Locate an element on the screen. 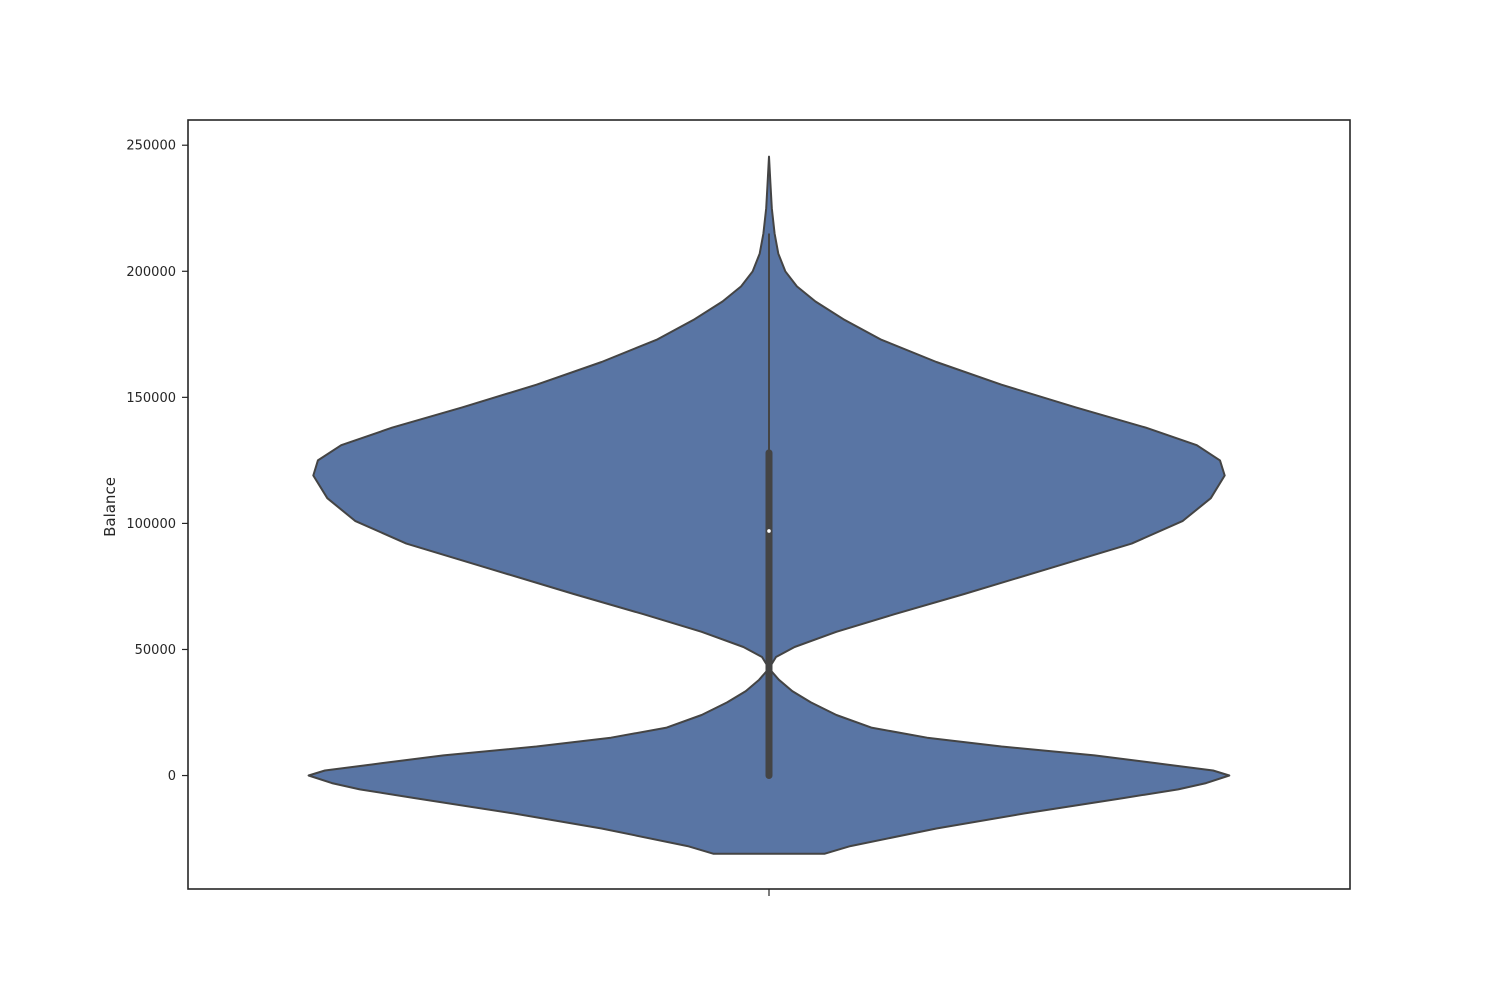  violin-median-point is located at coordinates (769, 531).